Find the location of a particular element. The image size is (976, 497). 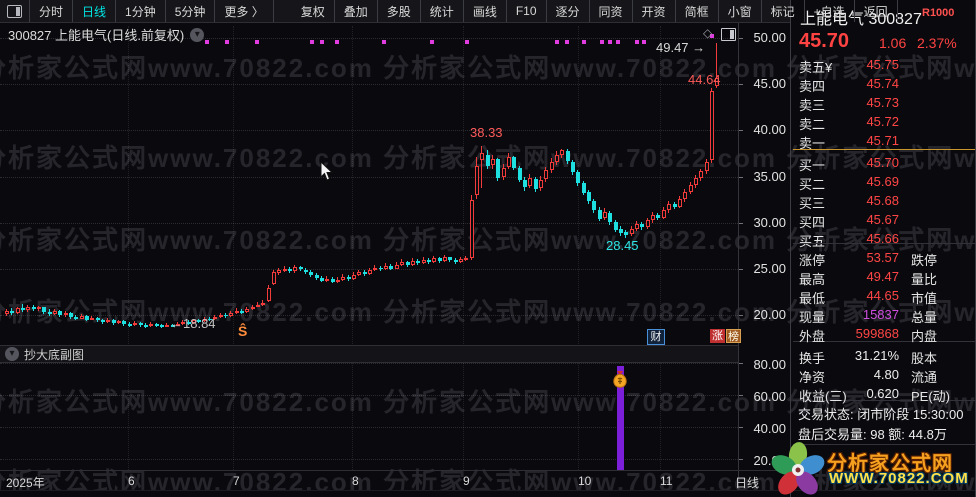

toolbar-item-9: 画线 is located at coordinates (485, 11).